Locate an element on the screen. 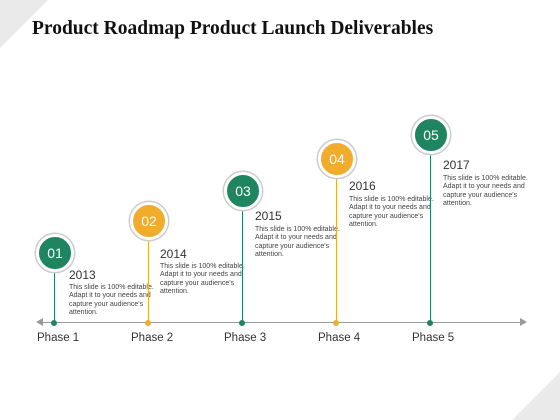  axis-arrow-left is located at coordinates (39, 322).